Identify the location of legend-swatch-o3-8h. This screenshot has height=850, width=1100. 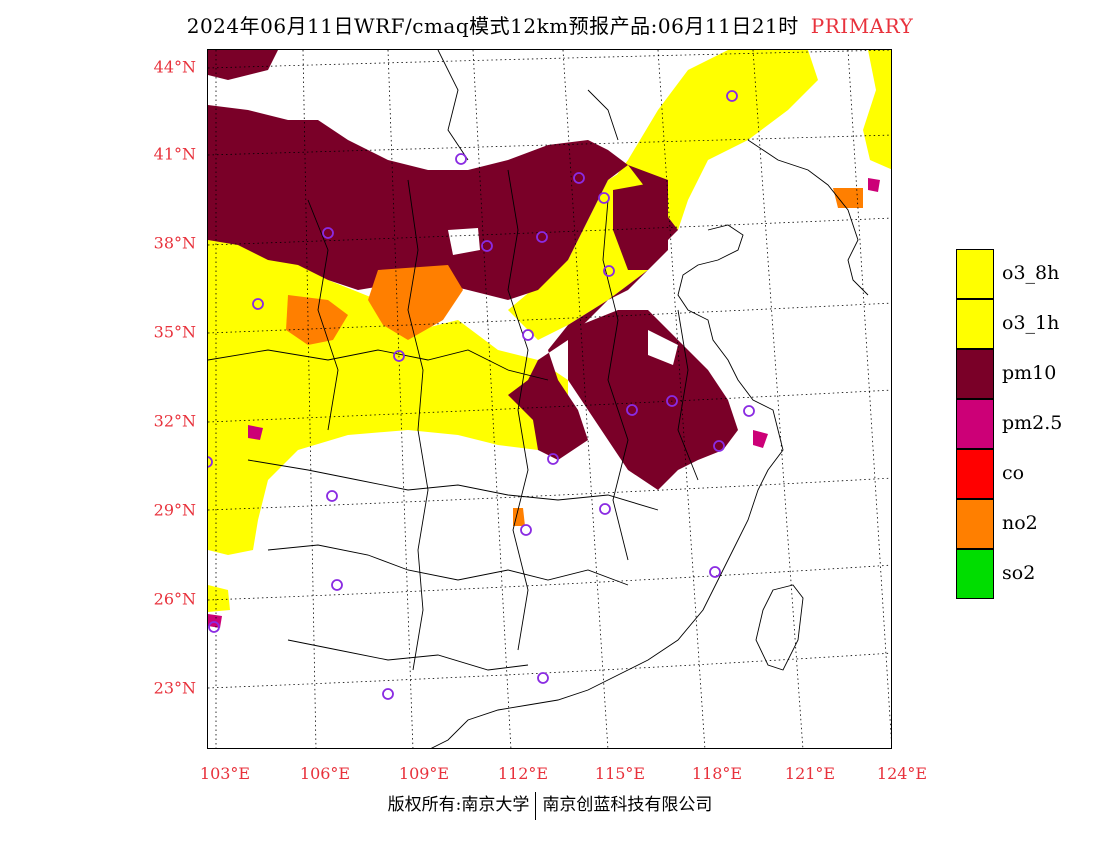
(975, 274).